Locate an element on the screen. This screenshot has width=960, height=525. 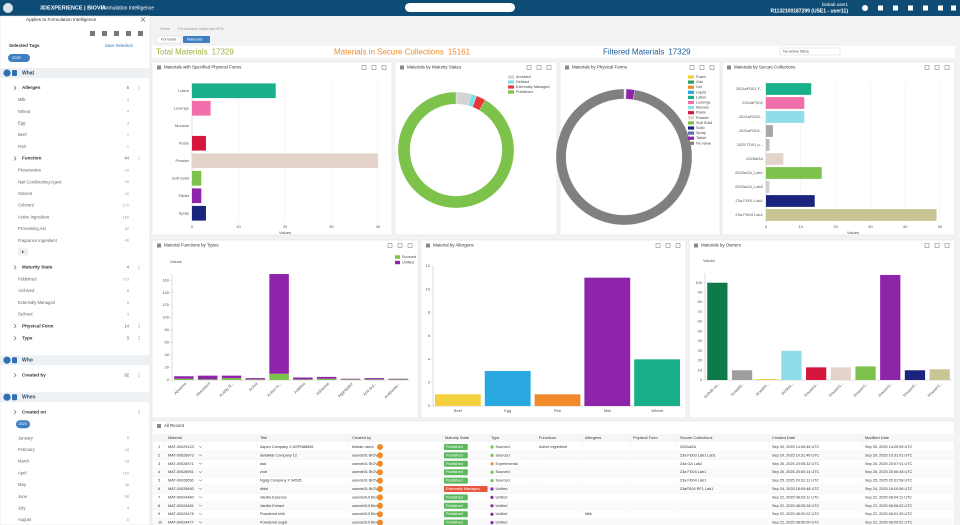
table-cell: MAT-00024481 is located at coordinates (181, 506).